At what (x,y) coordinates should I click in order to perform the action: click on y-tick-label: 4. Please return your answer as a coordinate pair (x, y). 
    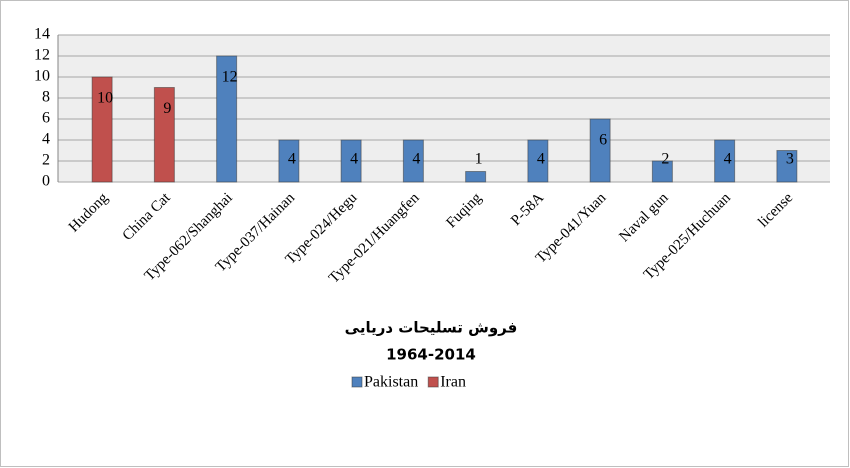
    Looking at the image, I should click on (46, 139).